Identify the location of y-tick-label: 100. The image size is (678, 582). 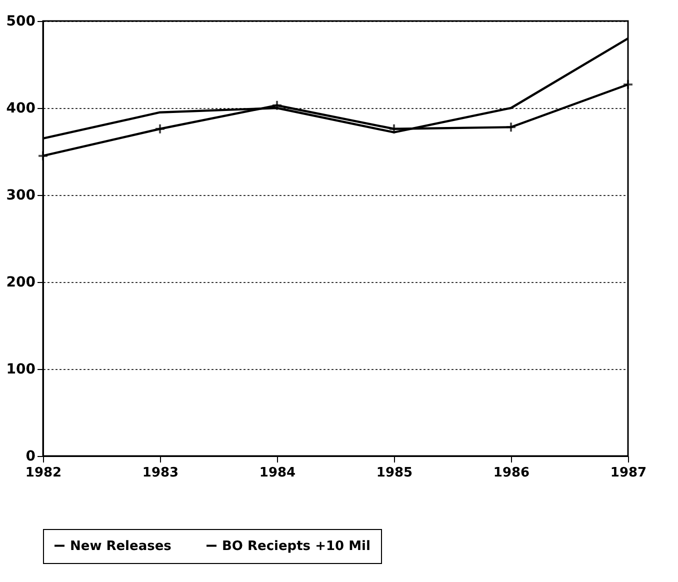
(21, 370).